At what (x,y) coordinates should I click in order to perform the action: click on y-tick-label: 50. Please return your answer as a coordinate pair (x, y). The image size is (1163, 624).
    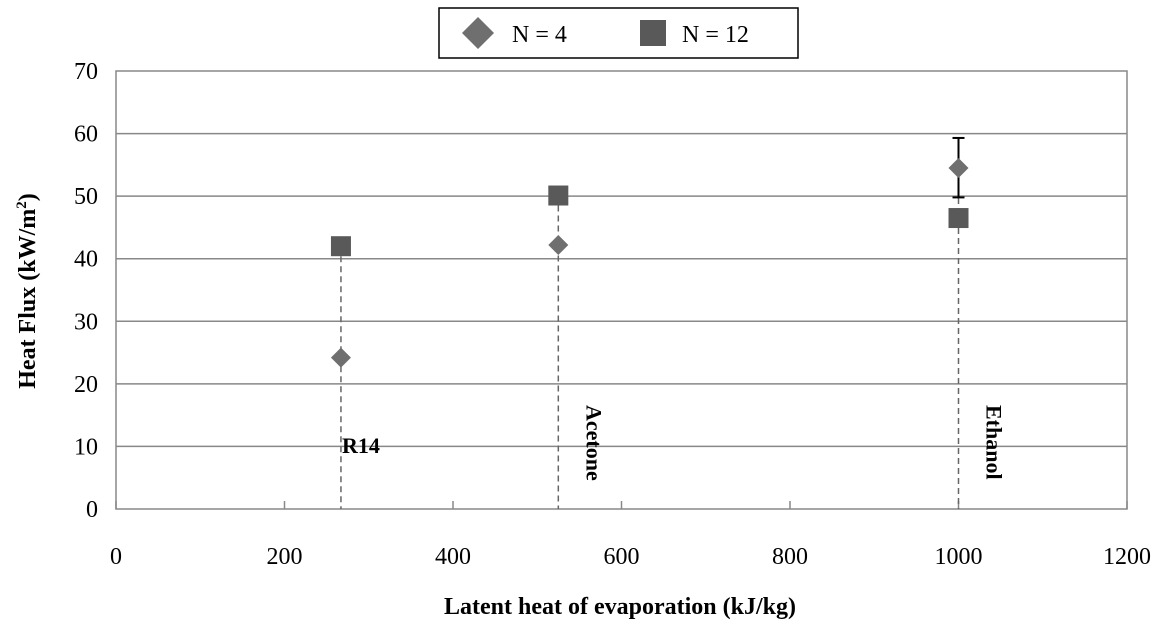
    Looking at the image, I should click on (86, 197).